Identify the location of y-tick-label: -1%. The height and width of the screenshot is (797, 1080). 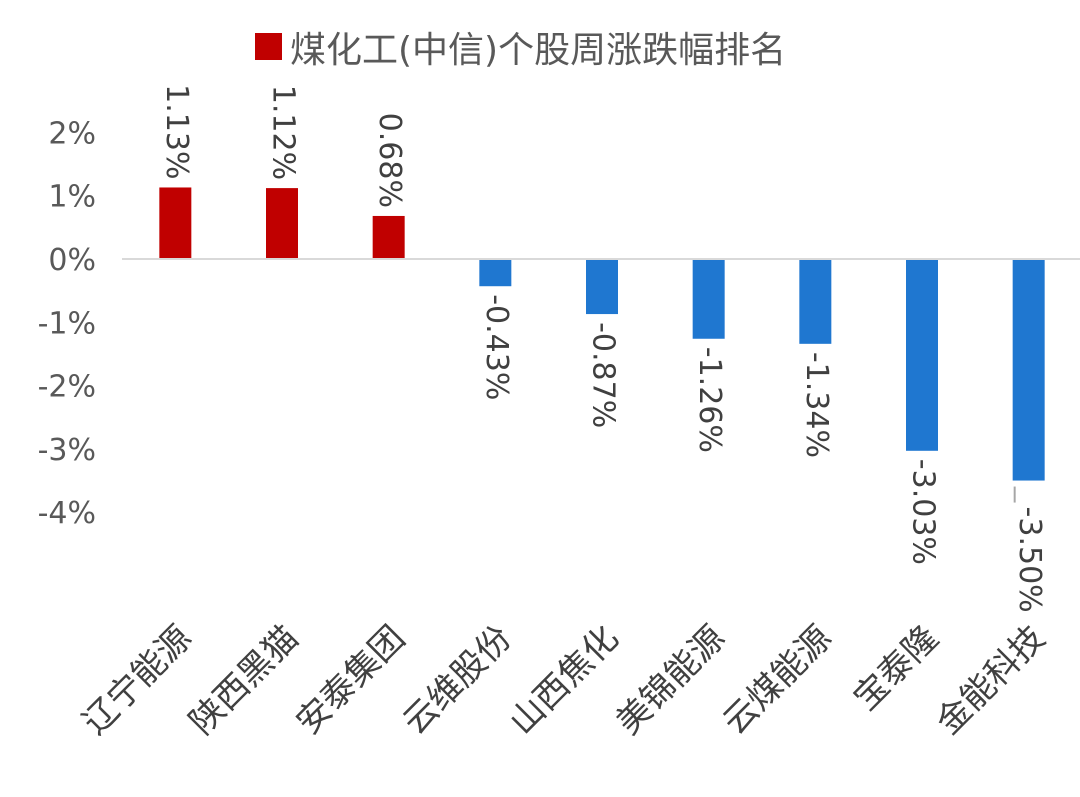
(67, 323).